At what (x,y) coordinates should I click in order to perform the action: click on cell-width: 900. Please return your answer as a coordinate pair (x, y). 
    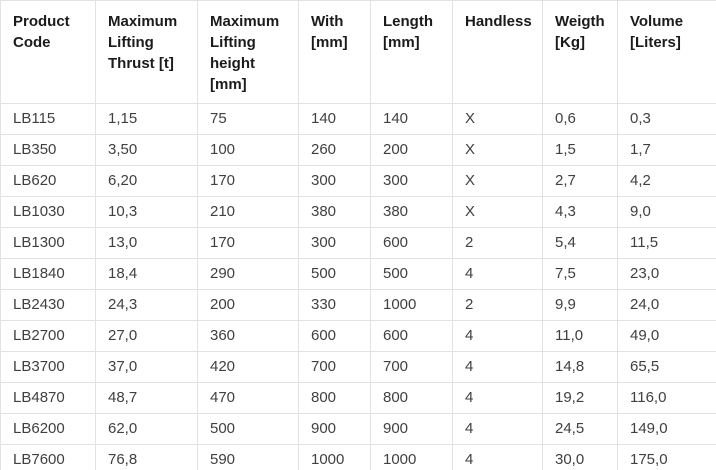
    Looking at the image, I should click on (334, 429).